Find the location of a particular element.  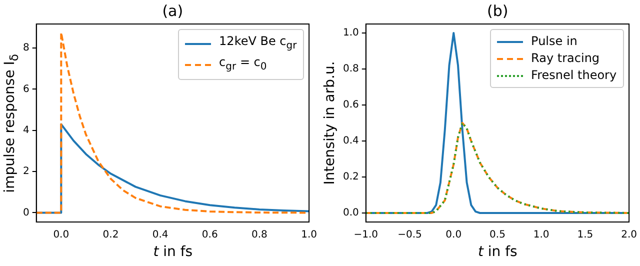

legend-label: Pulse in is located at coordinates (554, 41).